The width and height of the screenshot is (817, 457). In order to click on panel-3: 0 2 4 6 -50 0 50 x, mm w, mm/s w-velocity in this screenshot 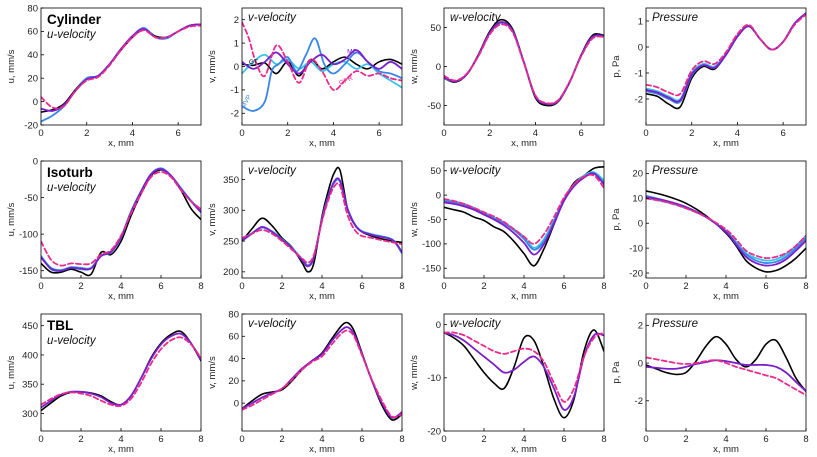, I will do `click(507, 78)`.